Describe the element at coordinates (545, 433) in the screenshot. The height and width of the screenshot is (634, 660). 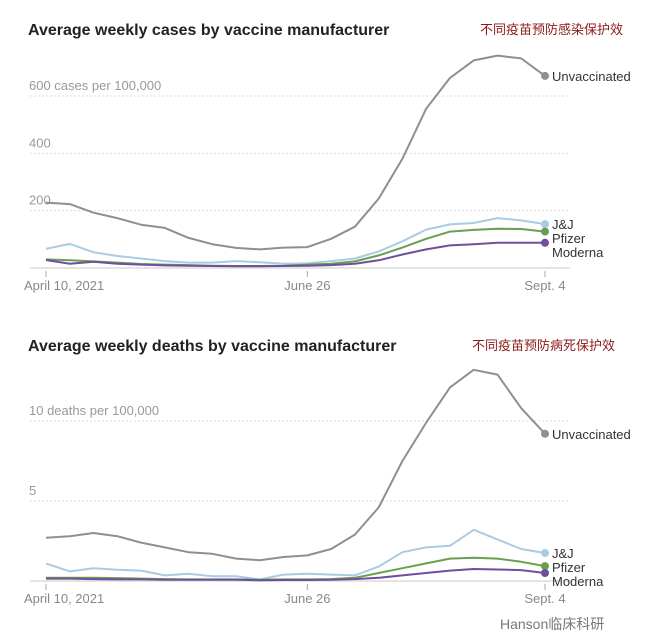
I see `deaths-endpoint-unvaccinated` at that location.